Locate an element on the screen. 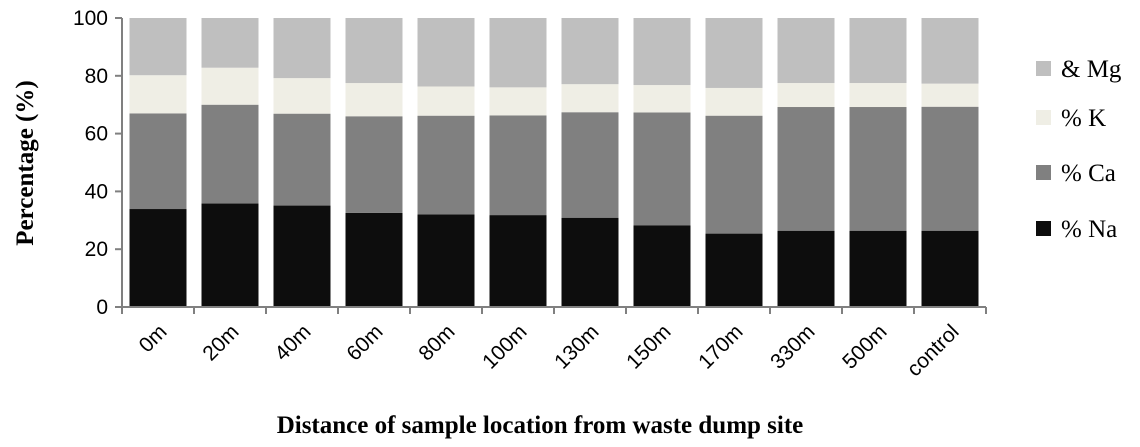 Image resolution: width=1140 pixels, height=447 pixels. legend-label: % K is located at coordinates (1083, 118).